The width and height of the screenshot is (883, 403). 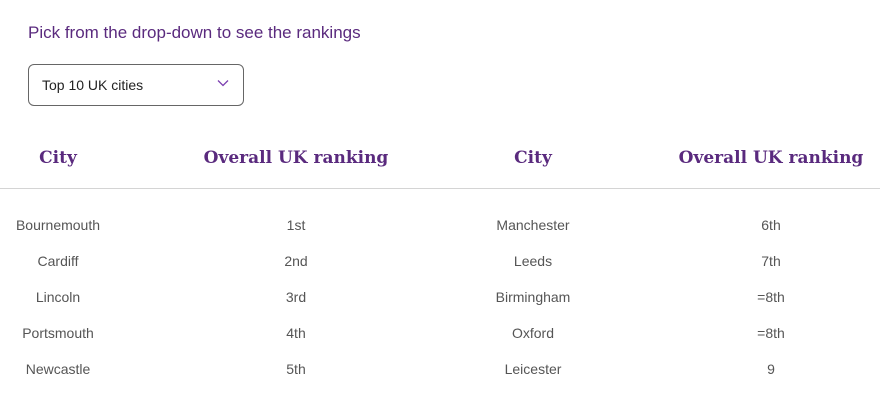 I want to click on header-city-right: City, so click(x=533, y=158).